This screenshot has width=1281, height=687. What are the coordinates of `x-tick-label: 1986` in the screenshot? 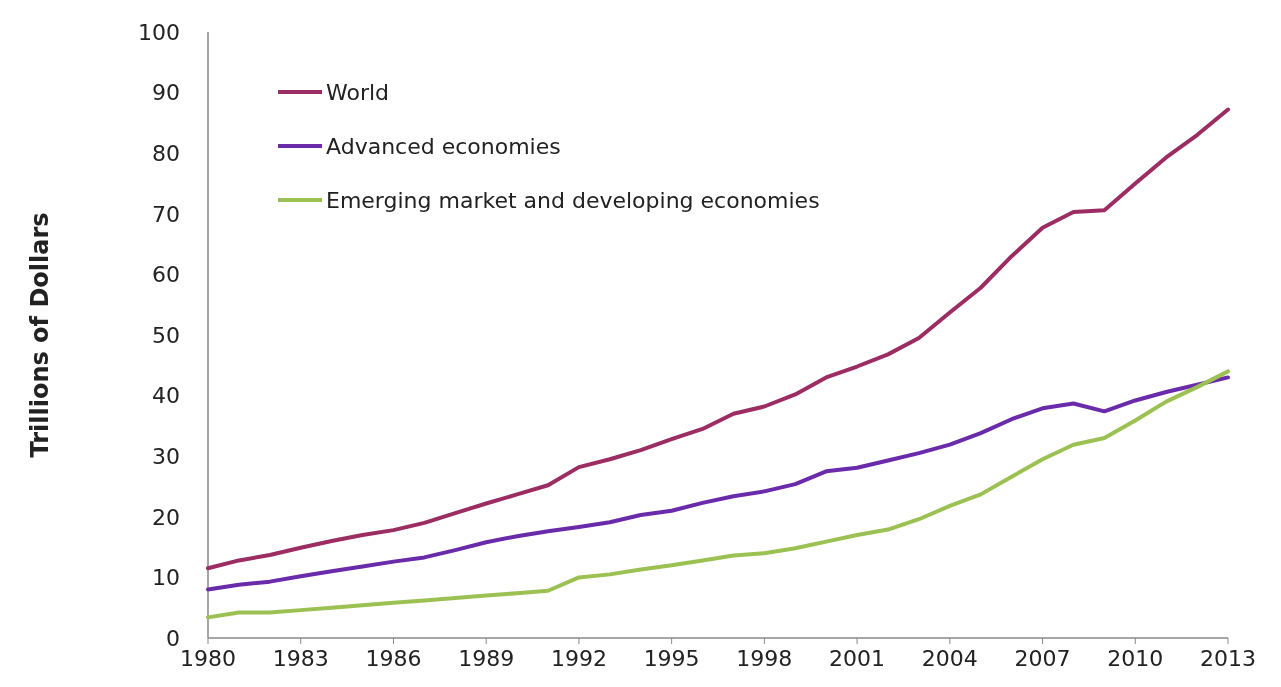 It's located at (393, 658).